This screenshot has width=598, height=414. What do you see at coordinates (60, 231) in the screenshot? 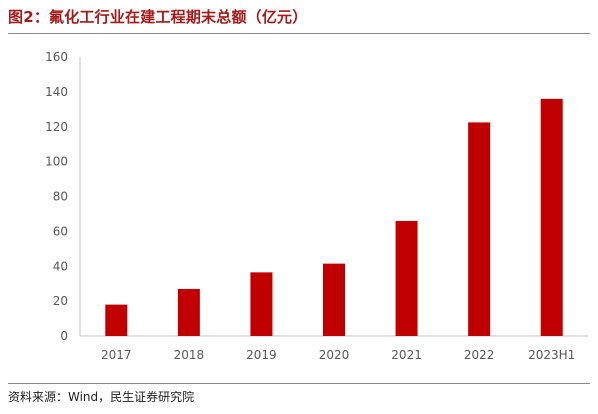
I see `y-tick-label: 60` at bounding box center [60, 231].